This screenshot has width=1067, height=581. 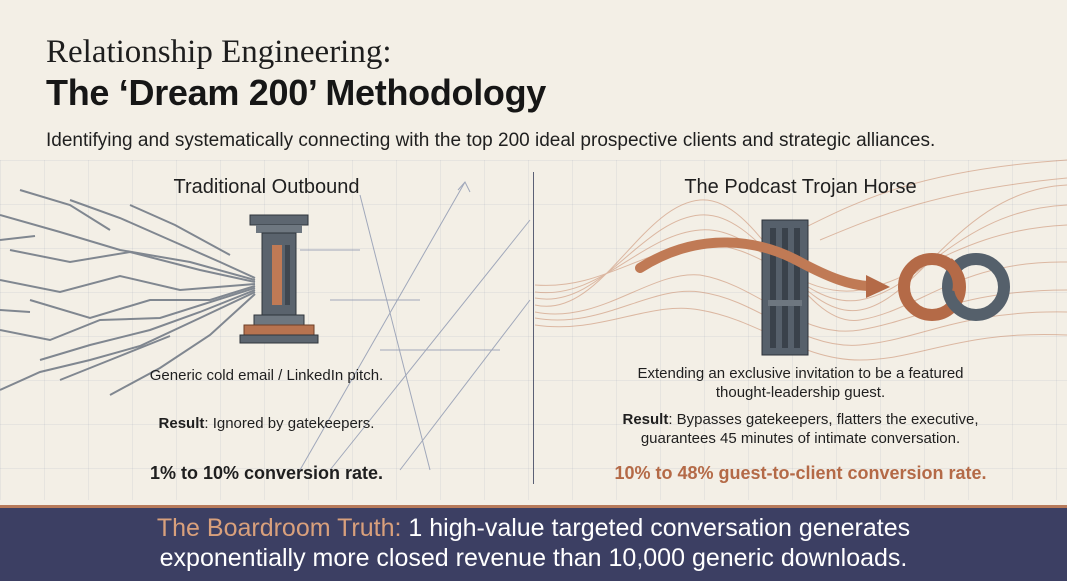 What do you see at coordinates (128, 292) in the screenshot?
I see `scattered-arrows-icon` at bounding box center [128, 292].